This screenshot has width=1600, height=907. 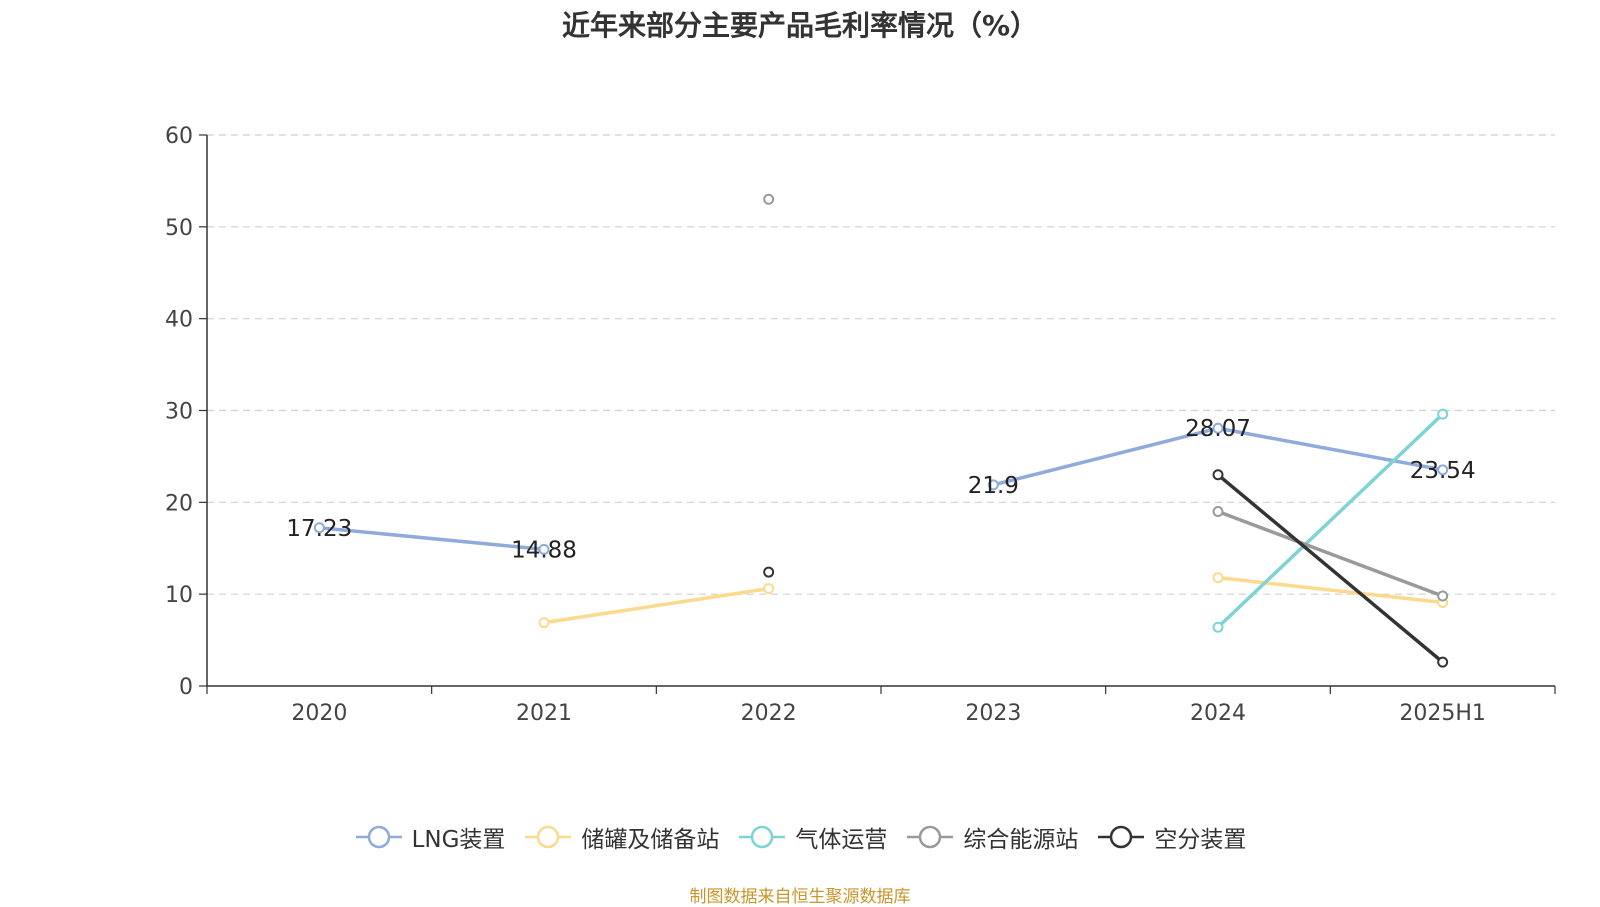 I want to click on data-label: 23.54, so click(x=1443, y=471).